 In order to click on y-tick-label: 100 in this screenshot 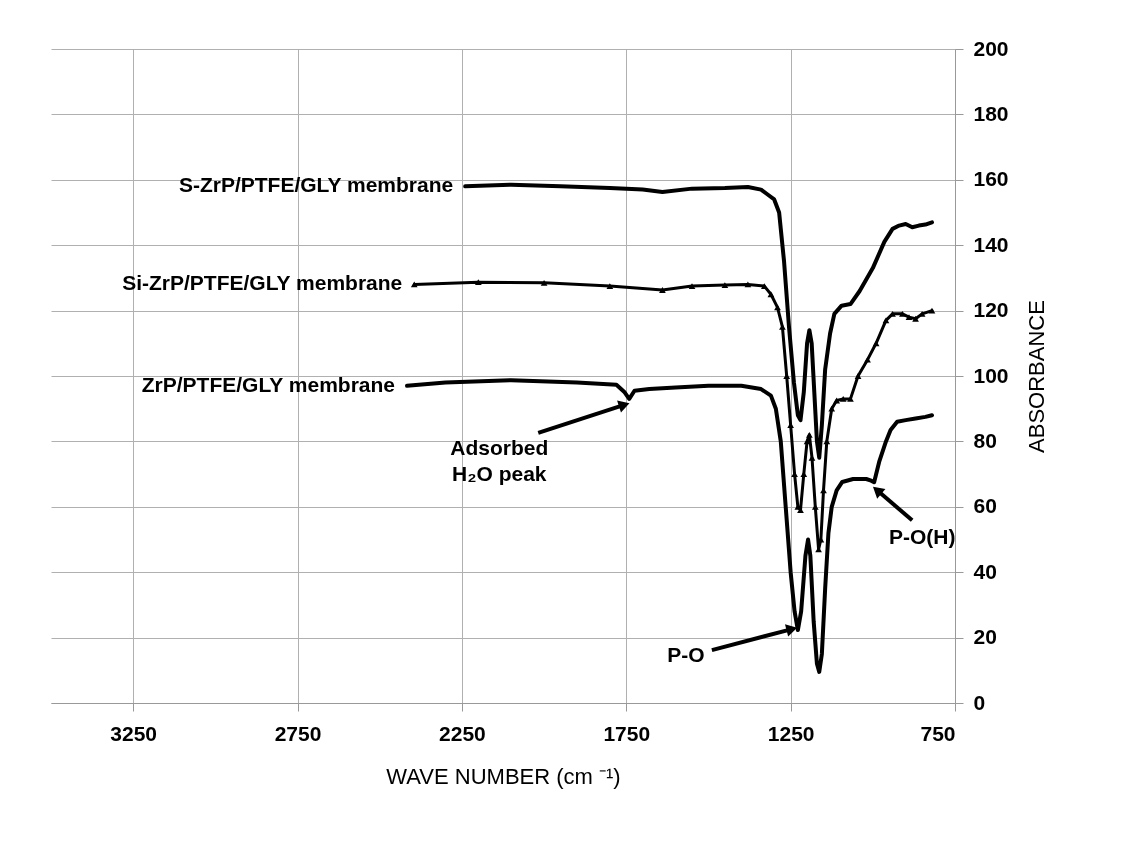, I will do `click(991, 375)`.